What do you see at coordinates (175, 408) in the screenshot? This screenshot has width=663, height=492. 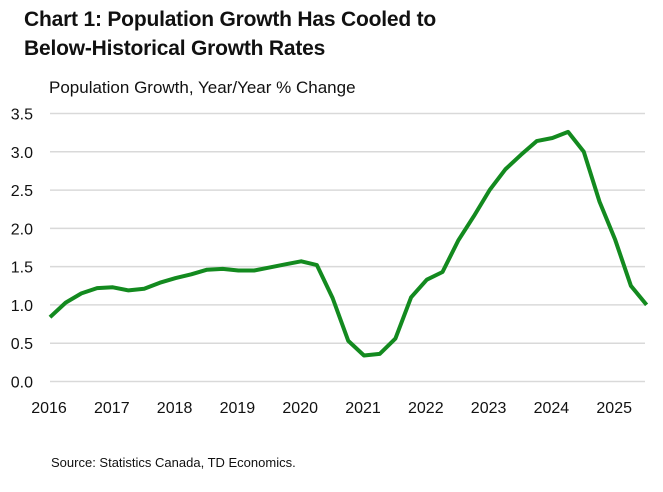 I see `x-tick-label: 2018` at bounding box center [175, 408].